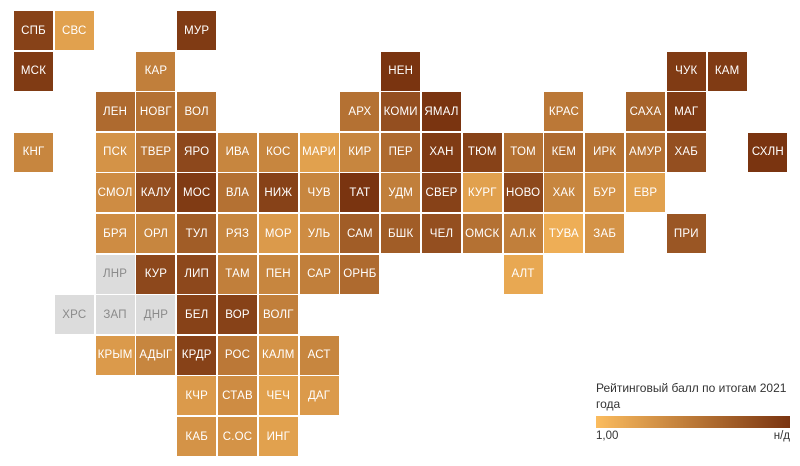 The image size is (800, 466). I want to click on region-tile-68: ОРНБ, so click(360, 274).